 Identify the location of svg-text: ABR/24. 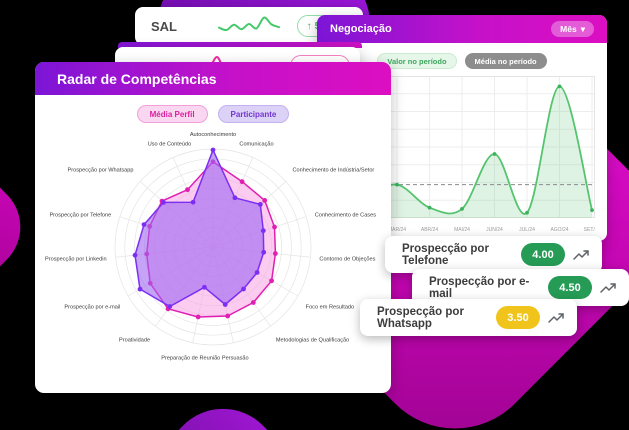
(429, 230).